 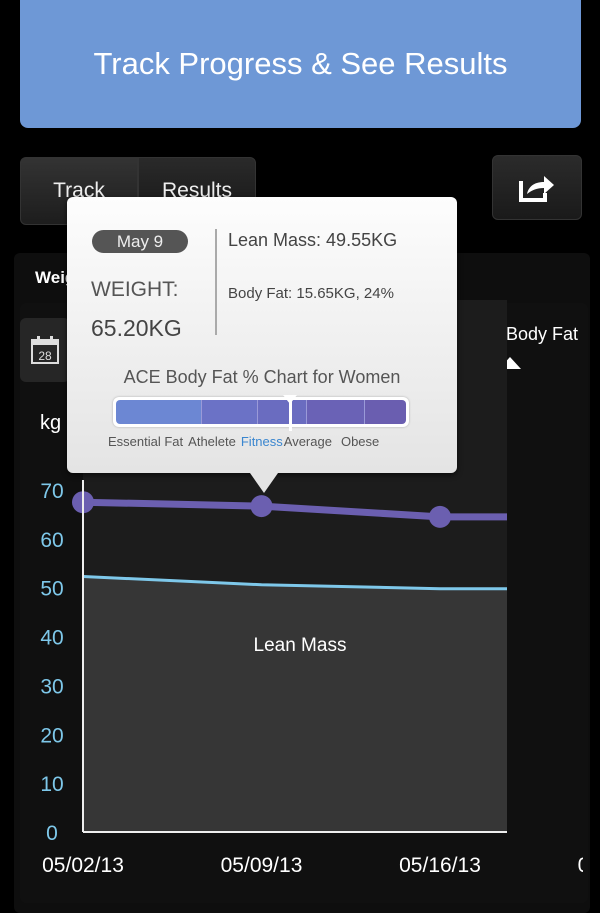 I want to click on lean-mass-value: Lean Mass: 49.55KG, so click(x=313, y=240).